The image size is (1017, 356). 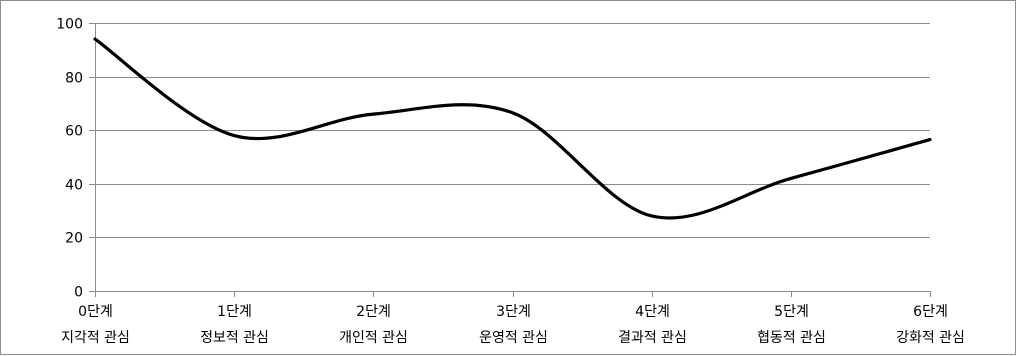 I want to click on y-tick-label: 0, so click(x=78, y=293).